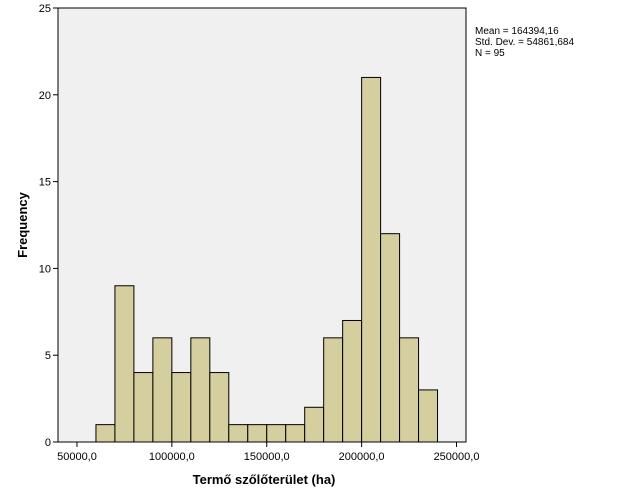 The height and width of the screenshot is (501, 626). What do you see at coordinates (45, 96) in the screenshot?
I see `y-tick-label: 20` at bounding box center [45, 96].